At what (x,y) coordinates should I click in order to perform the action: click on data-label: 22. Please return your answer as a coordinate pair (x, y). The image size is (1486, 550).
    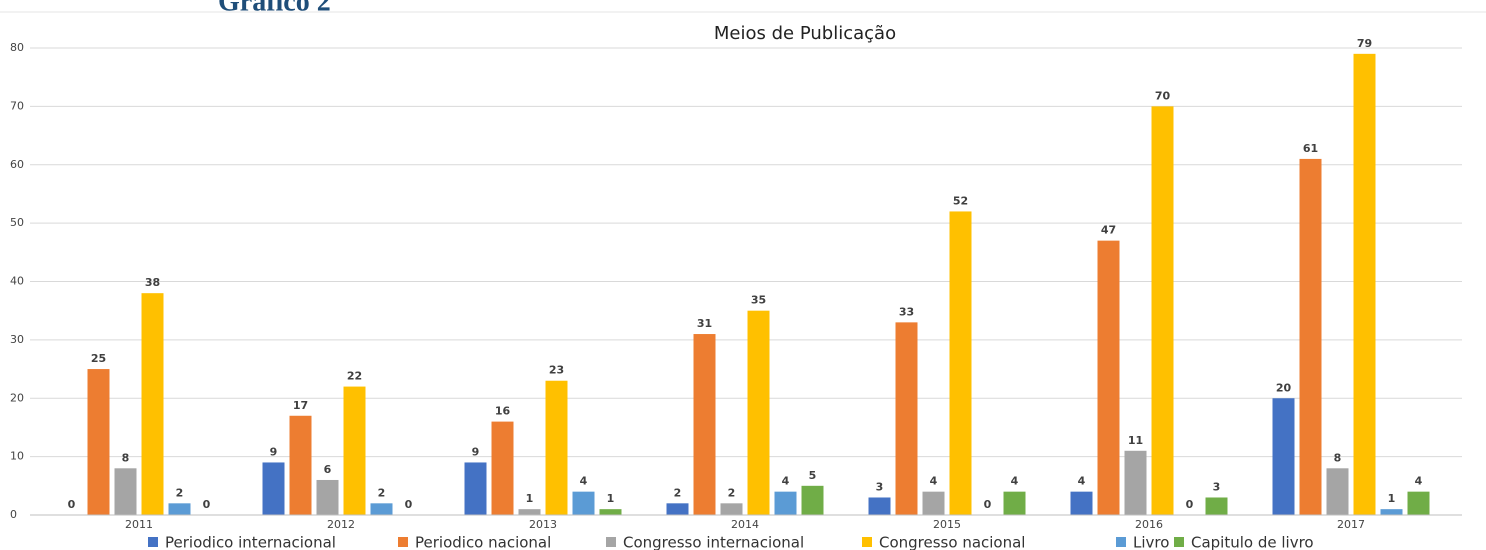
    Looking at the image, I should click on (354, 376).